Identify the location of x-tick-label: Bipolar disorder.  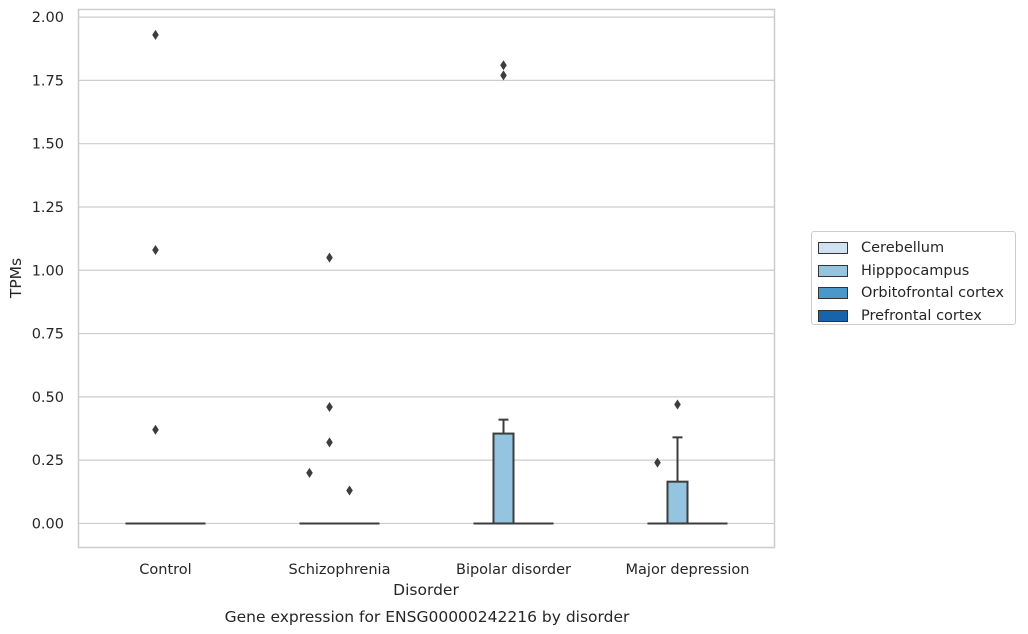
(513, 570).